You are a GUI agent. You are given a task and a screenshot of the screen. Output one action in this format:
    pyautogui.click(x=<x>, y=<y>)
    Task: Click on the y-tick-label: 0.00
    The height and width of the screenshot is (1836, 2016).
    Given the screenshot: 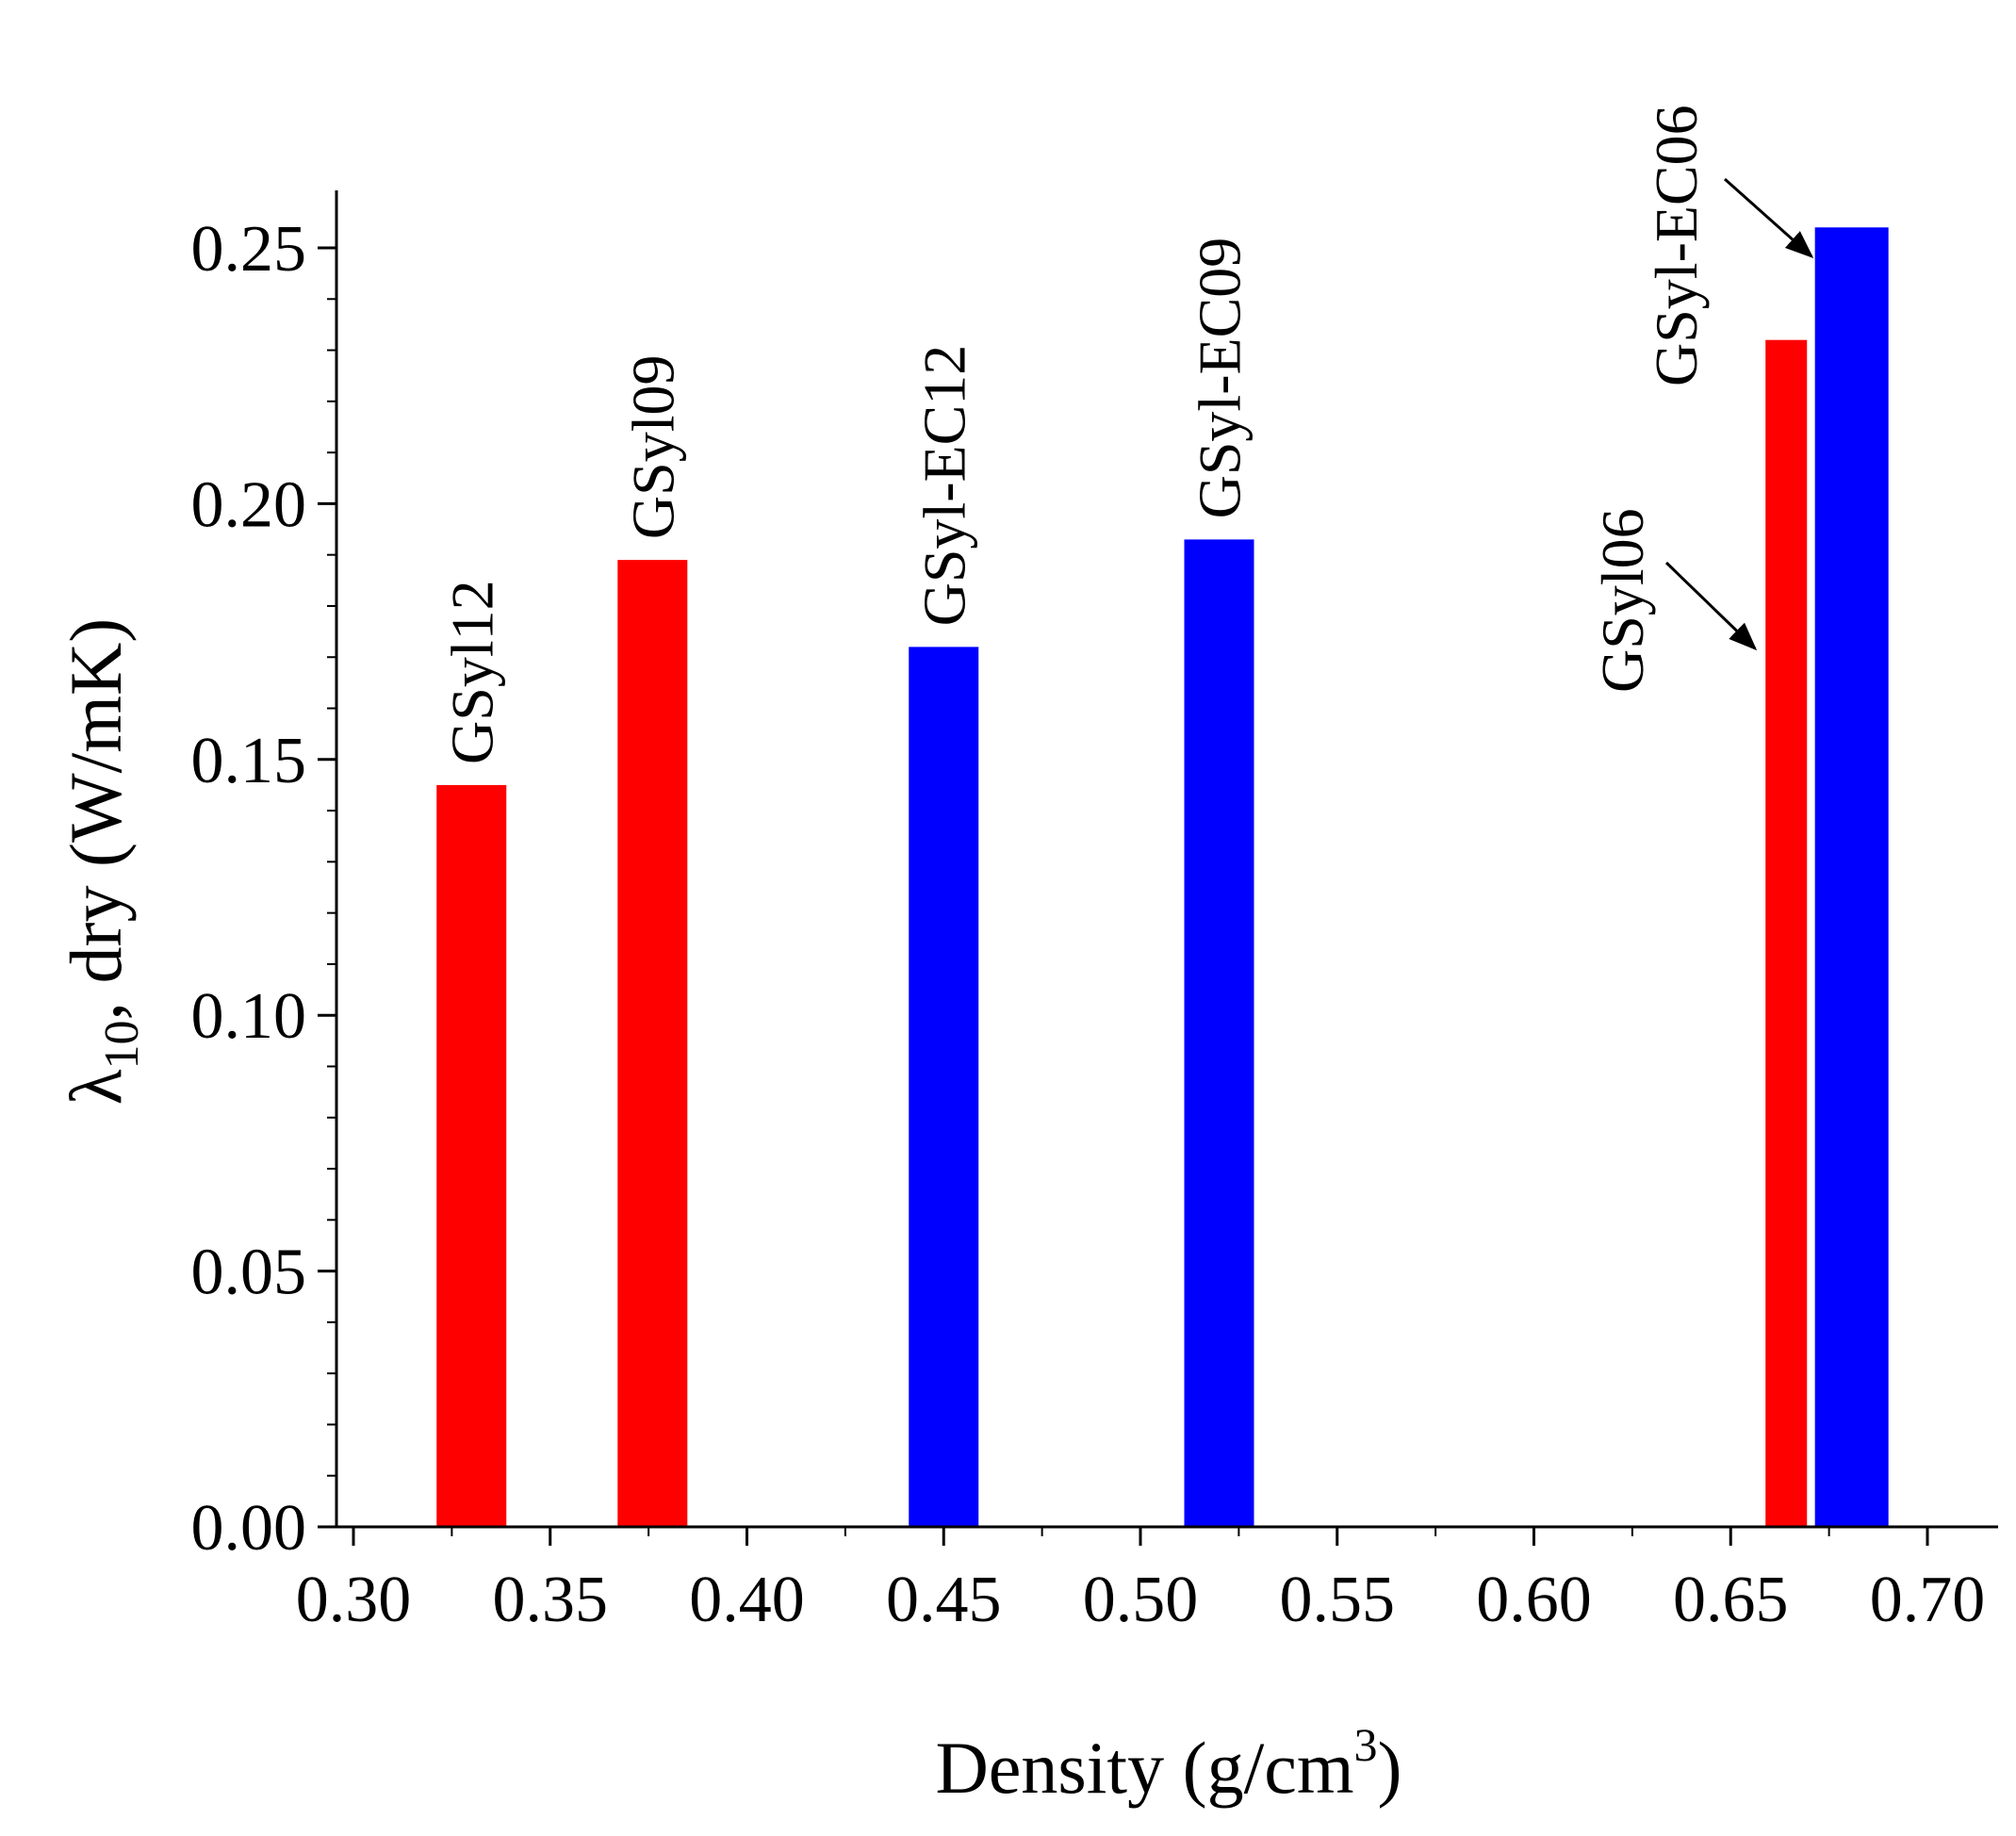 What is the action you would take?
    pyautogui.click(x=249, y=1528)
    